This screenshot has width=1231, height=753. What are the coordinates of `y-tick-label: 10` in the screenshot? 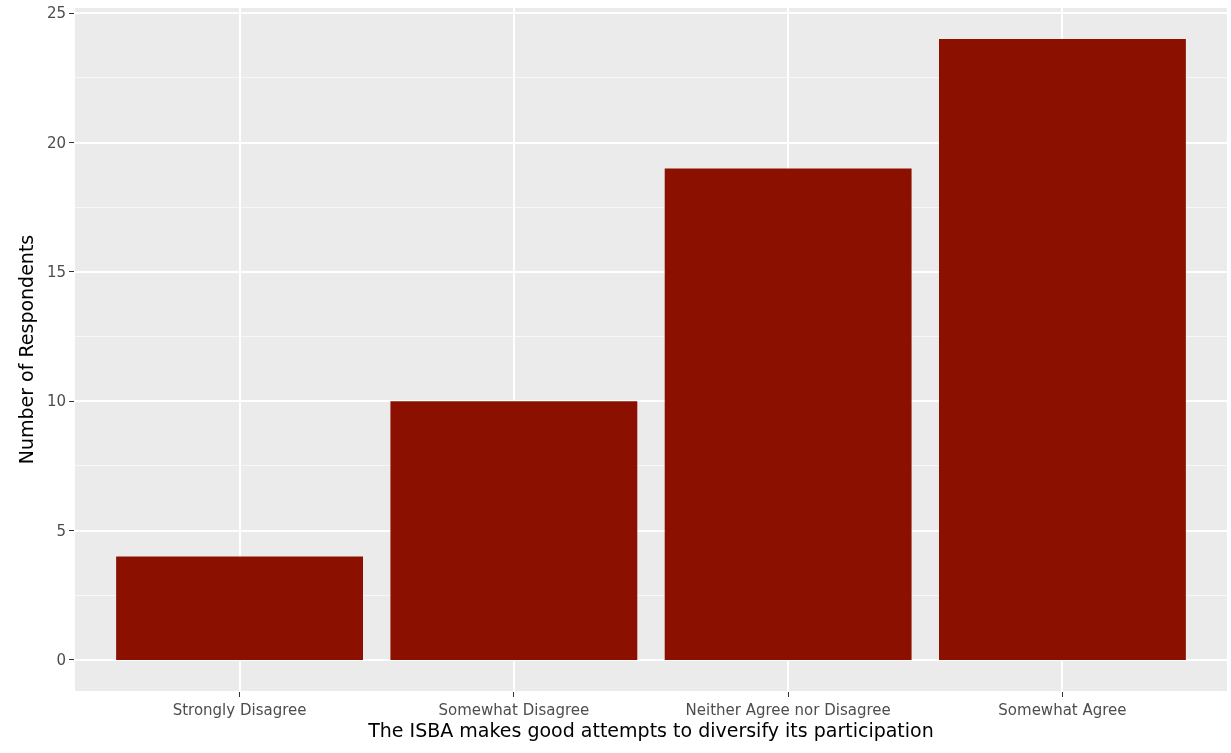 It's located at (56, 401).